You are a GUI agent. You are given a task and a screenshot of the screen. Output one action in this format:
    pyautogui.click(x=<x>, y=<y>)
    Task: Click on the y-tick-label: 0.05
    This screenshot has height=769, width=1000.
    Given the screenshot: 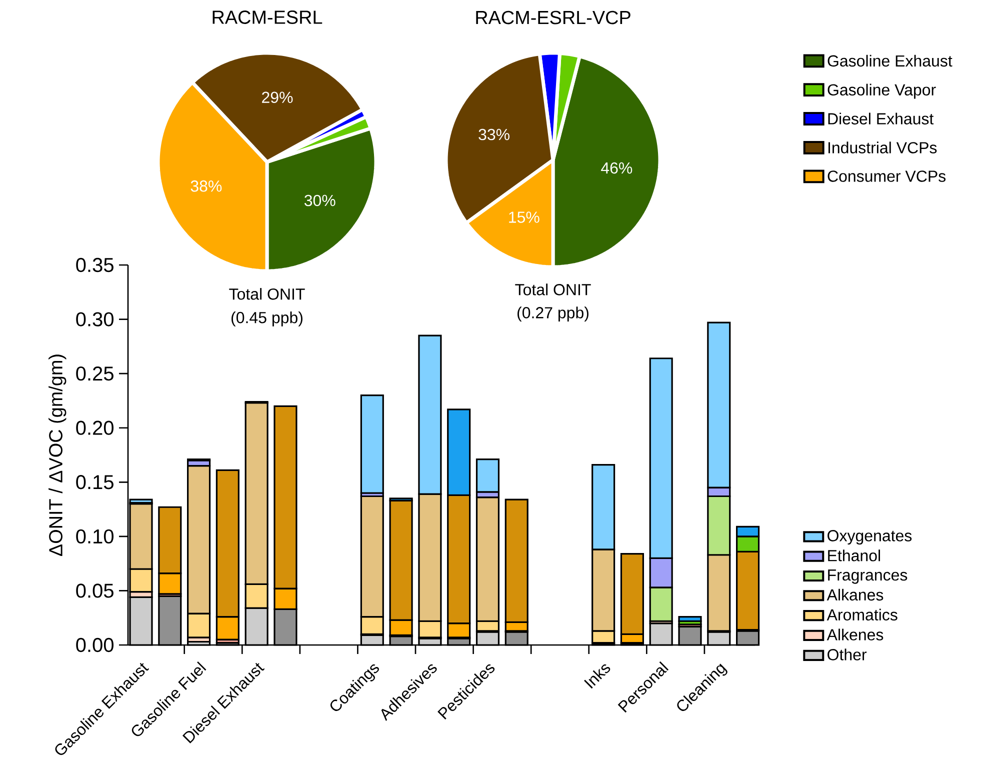 What is the action you would take?
    pyautogui.click(x=95, y=591)
    